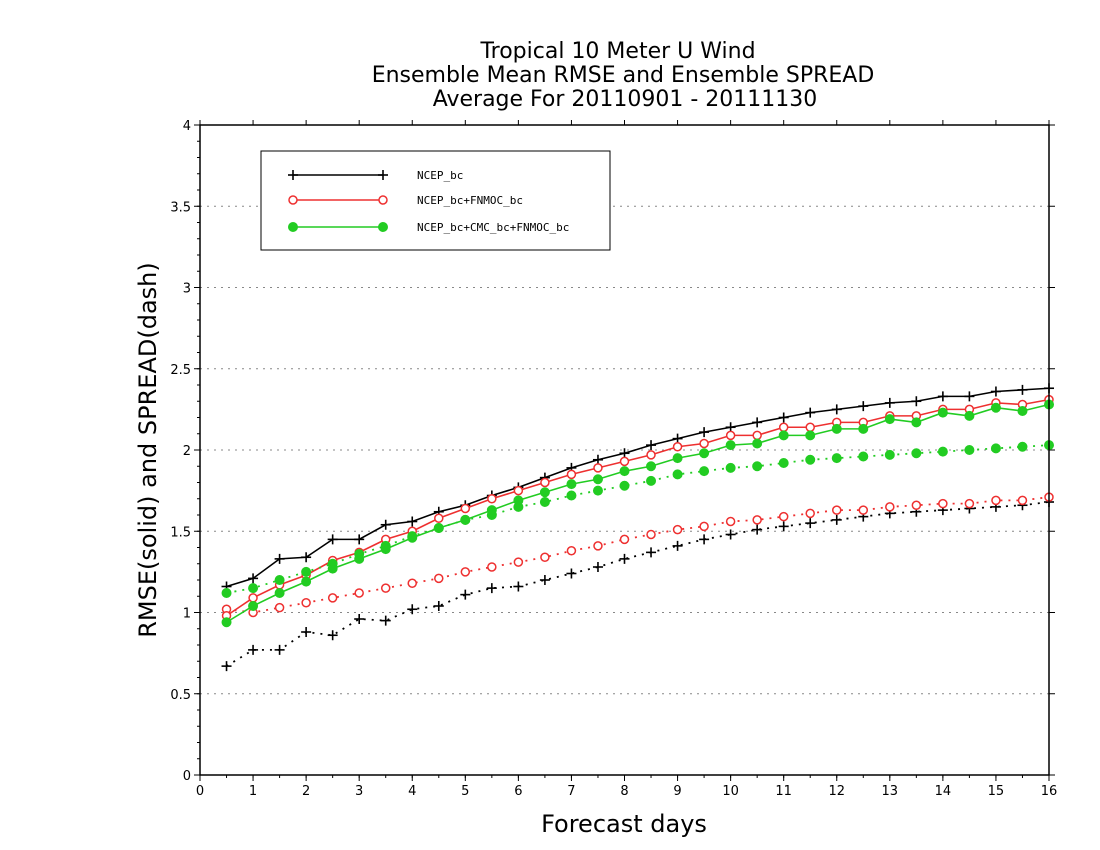 The width and height of the screenshot is (1100, 850). I want to click on y-tick-label: 2.5, so click(180, 370).